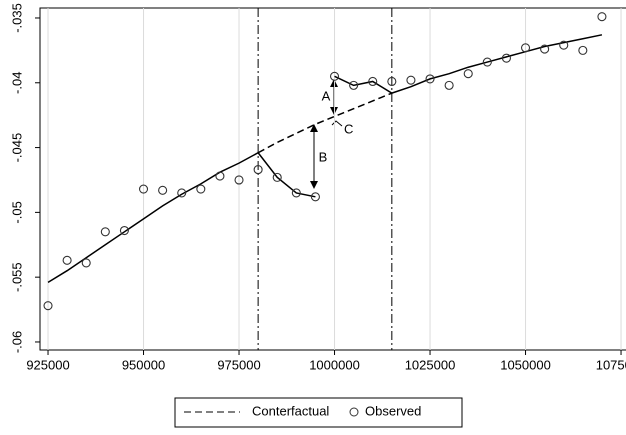  I want to click on arrow-c, so click(337, 123).